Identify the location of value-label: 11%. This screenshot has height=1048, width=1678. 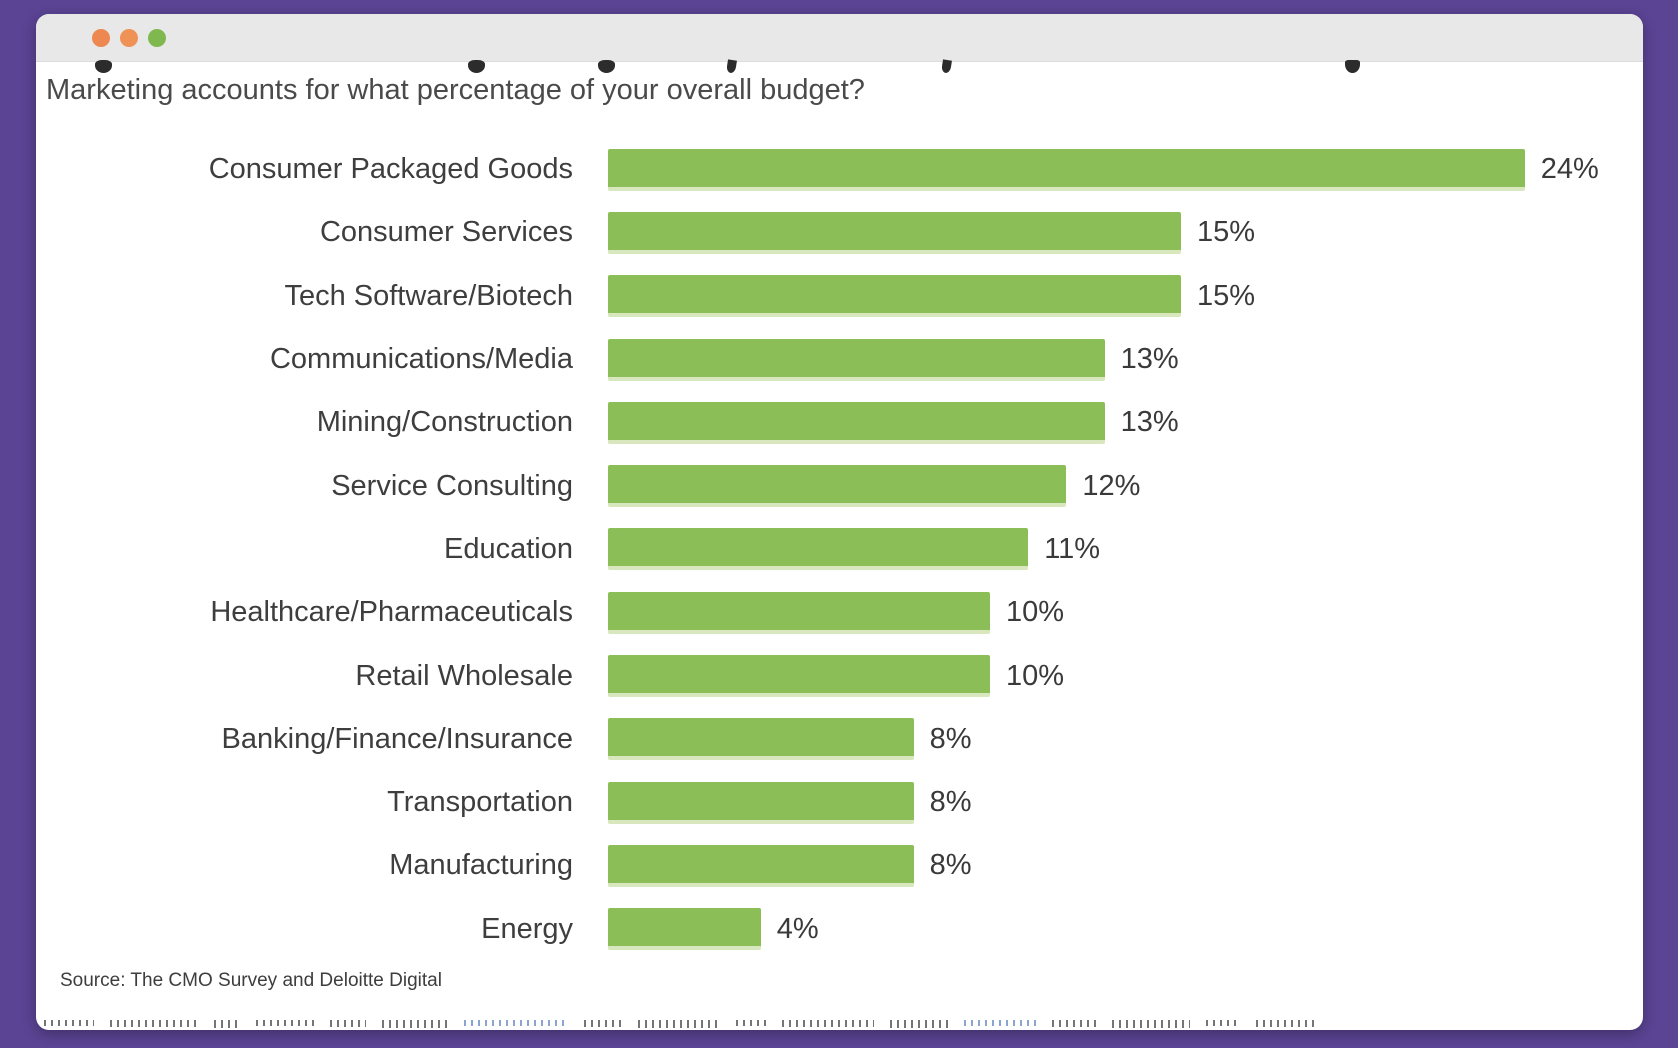
(1072, 548).